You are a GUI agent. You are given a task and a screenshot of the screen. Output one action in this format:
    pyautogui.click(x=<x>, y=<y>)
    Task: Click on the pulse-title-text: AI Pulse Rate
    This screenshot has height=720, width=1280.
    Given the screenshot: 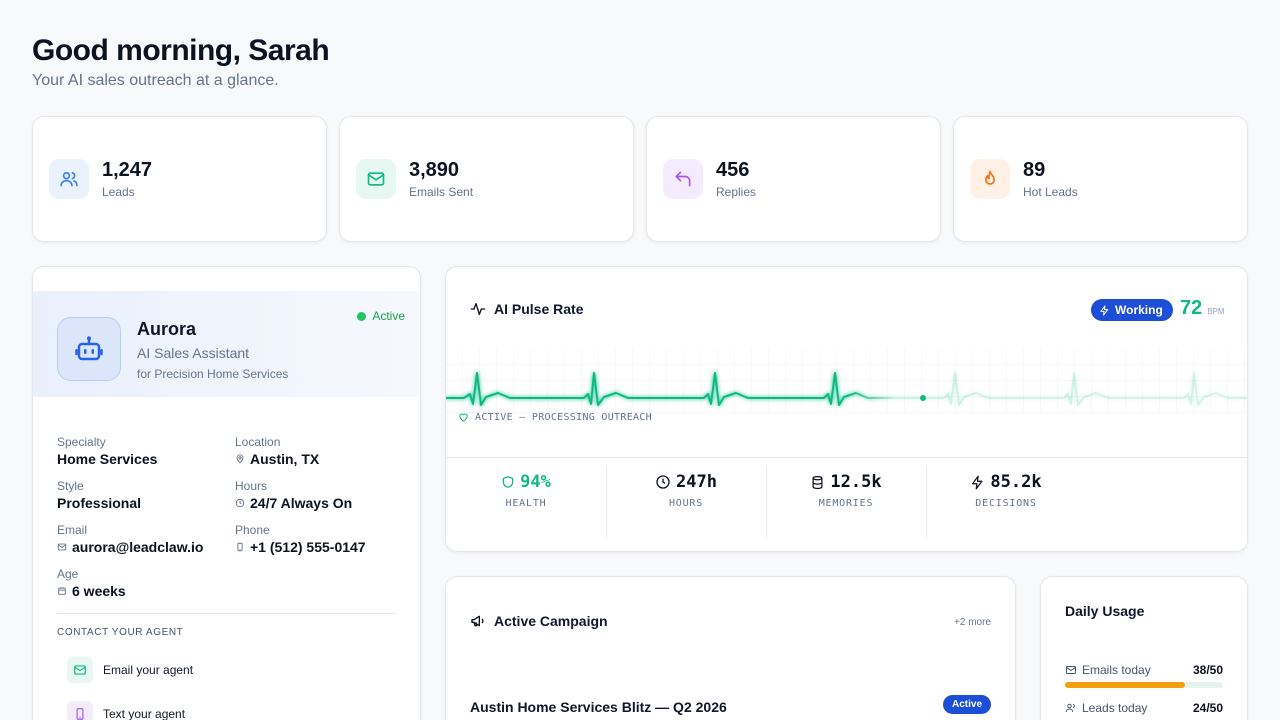 What is the action you would take?
    pyautogui.click(x=539, y=309)
    